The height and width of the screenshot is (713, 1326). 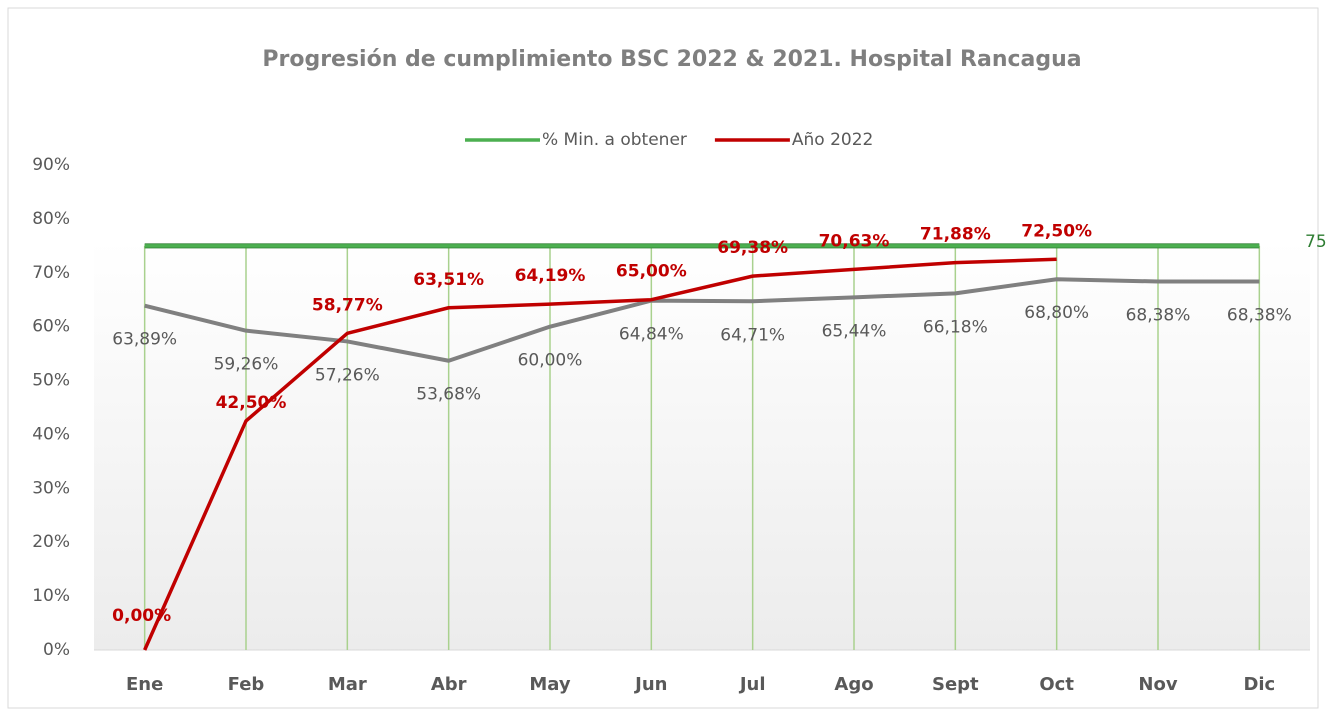 What do you see at coordinates (51, 327) in the screenshot?
I see `y-tick-label: 60%` at bounding box center [51, 327].